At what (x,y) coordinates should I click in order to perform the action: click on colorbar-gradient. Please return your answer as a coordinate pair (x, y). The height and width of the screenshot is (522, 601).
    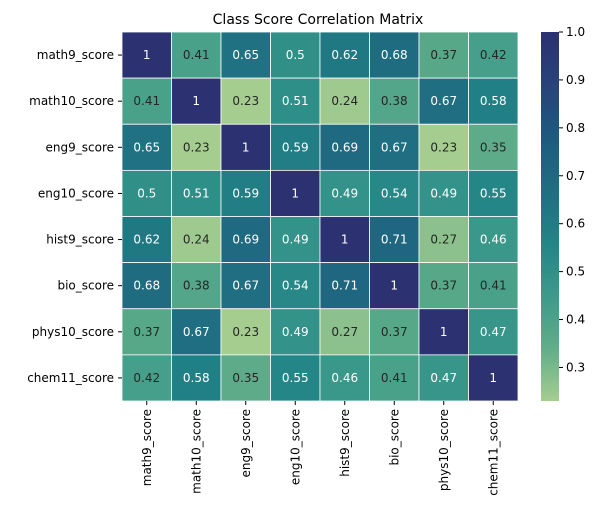
    Looking at the image, I should click on (550, 216).